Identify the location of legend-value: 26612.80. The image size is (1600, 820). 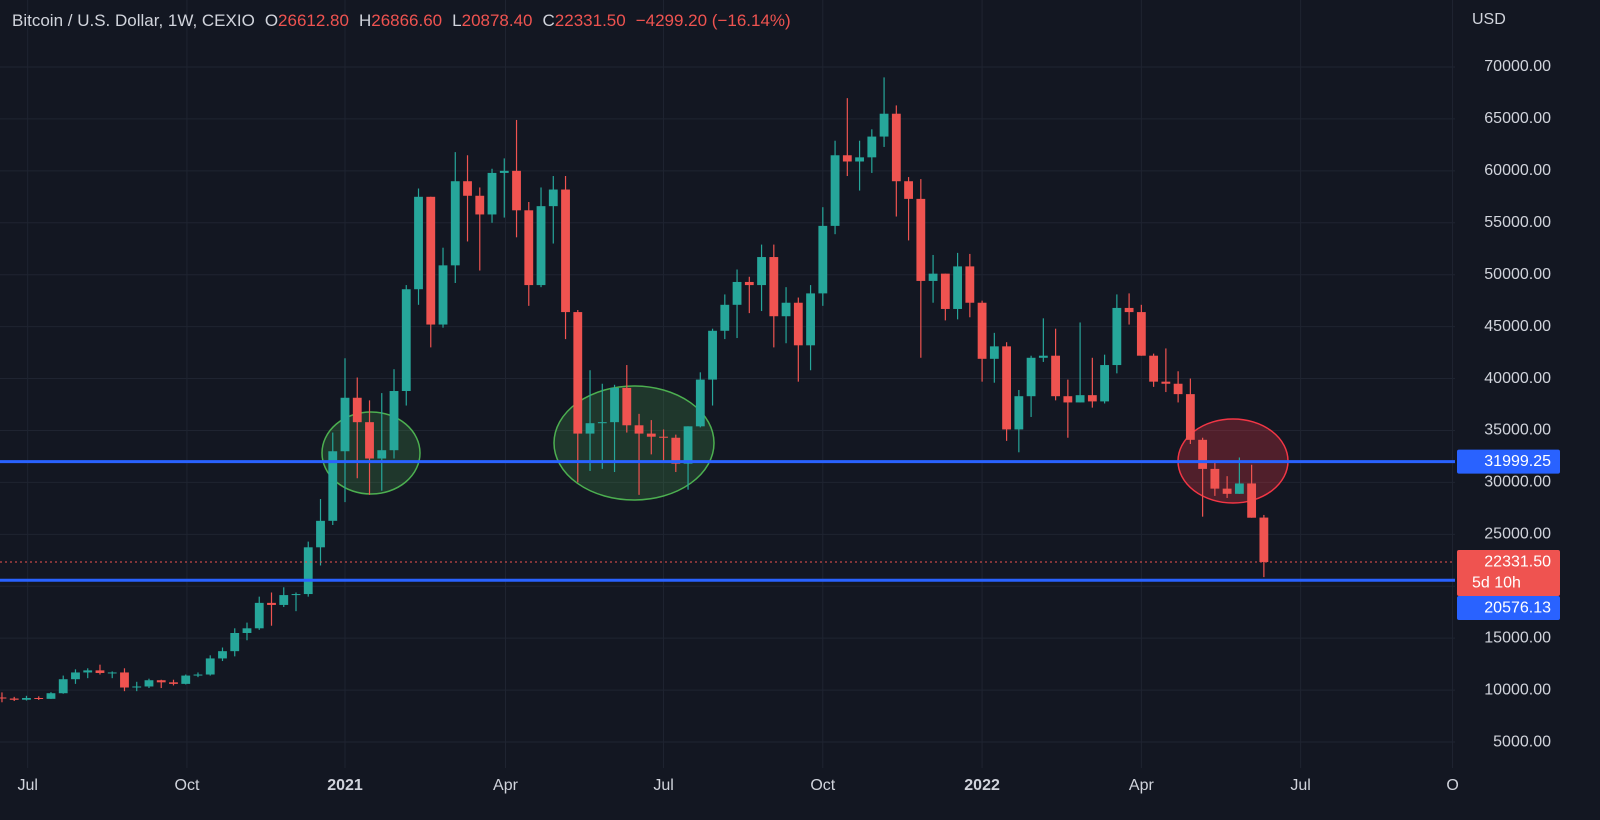
(313, 20).